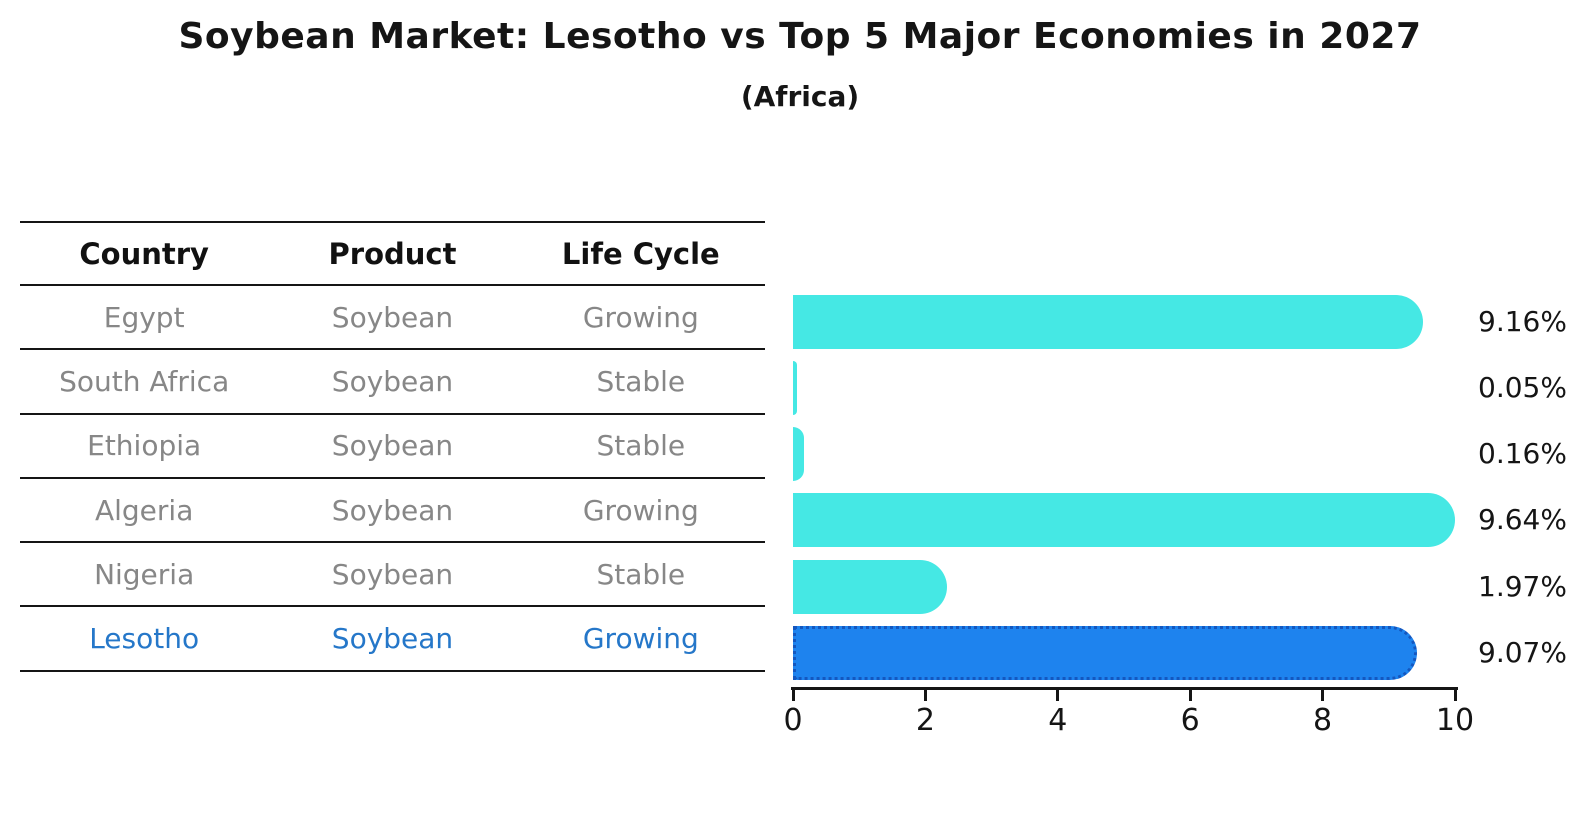 This screenshot has height=823, width=1586. What do you see at coordinates (640, 253) in the screenshot?
I see `table-header-life-cycle: Life Cycle` at bounding box center [640, 253].